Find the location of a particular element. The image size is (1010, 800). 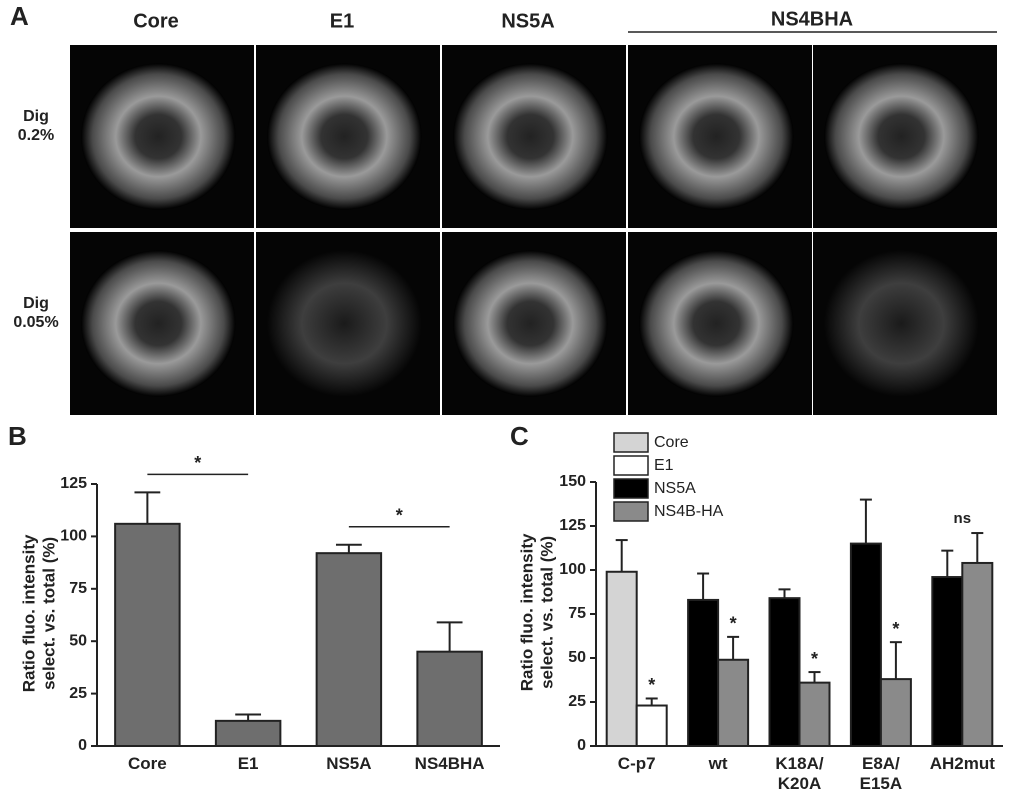

panel-label: B is located at coordinates (17, 436).